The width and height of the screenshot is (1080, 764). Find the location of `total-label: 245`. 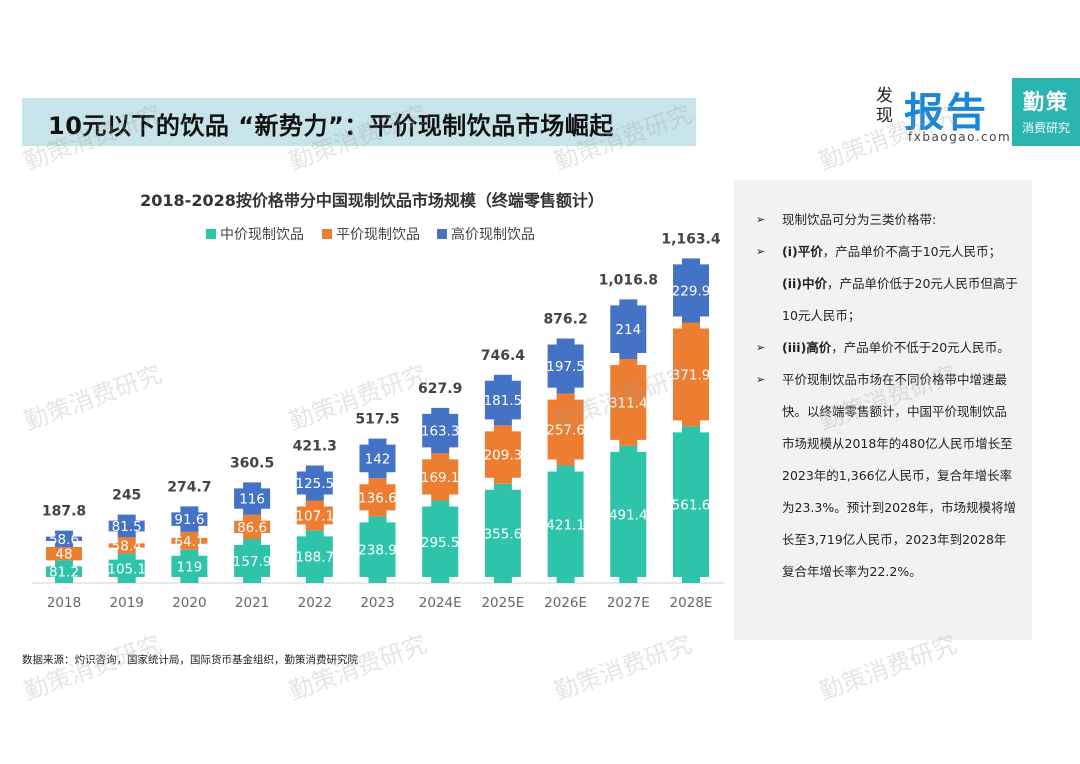

total-label: 245 is located at coordinates (126, 496).